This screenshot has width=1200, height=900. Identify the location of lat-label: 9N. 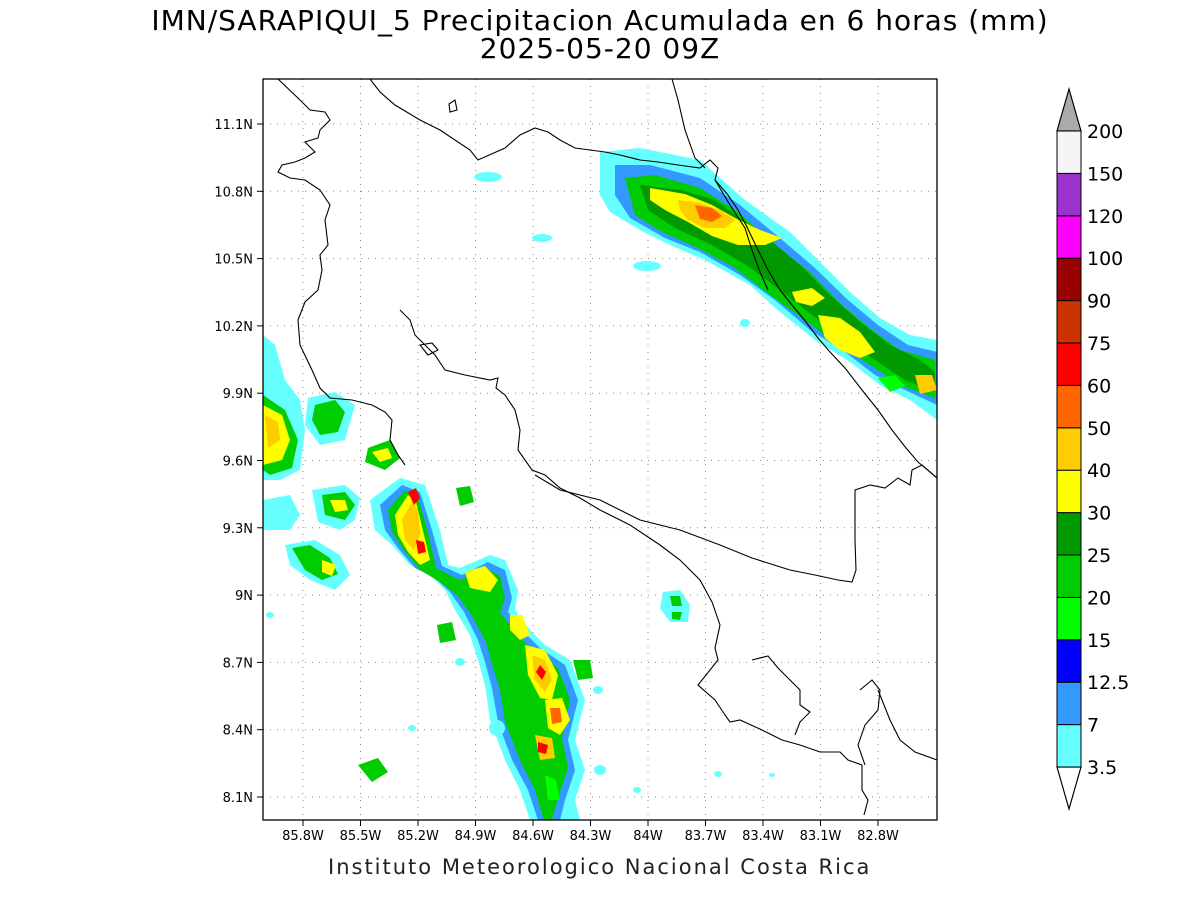
(244, 596).